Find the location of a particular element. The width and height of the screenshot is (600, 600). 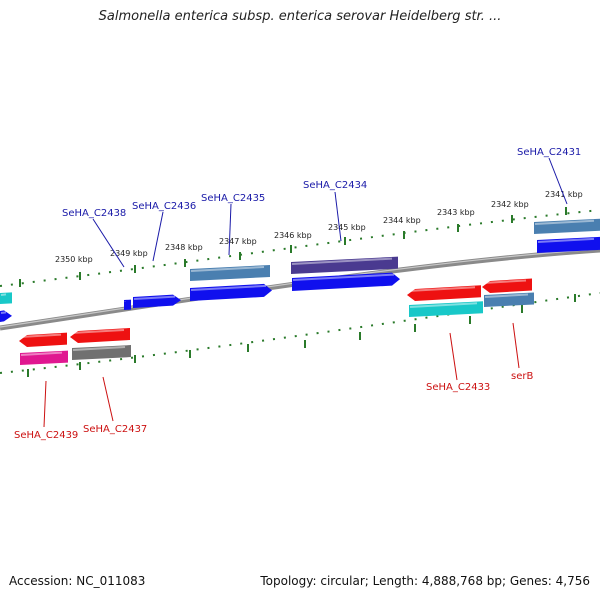

gene-block-sehac2435 is located at coordinates (231, 292).